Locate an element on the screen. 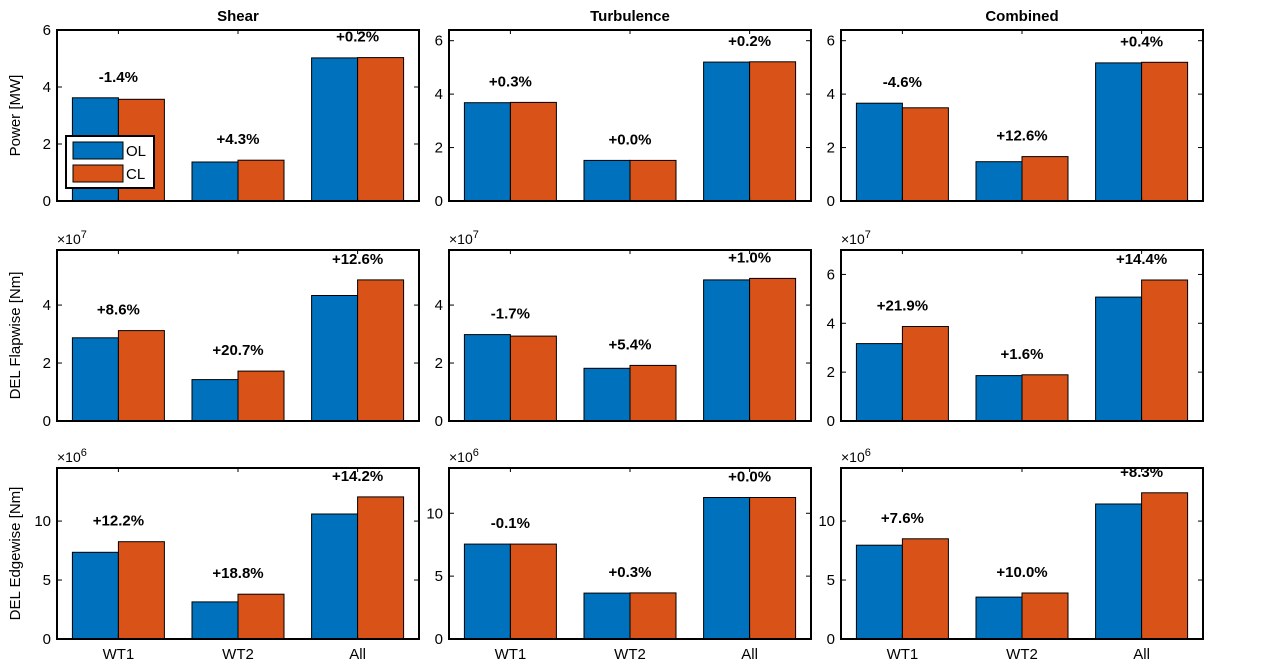 This screenshot has width=1266, height=669. percent-change-label: +1.0% is located at coordinates (749, 257).